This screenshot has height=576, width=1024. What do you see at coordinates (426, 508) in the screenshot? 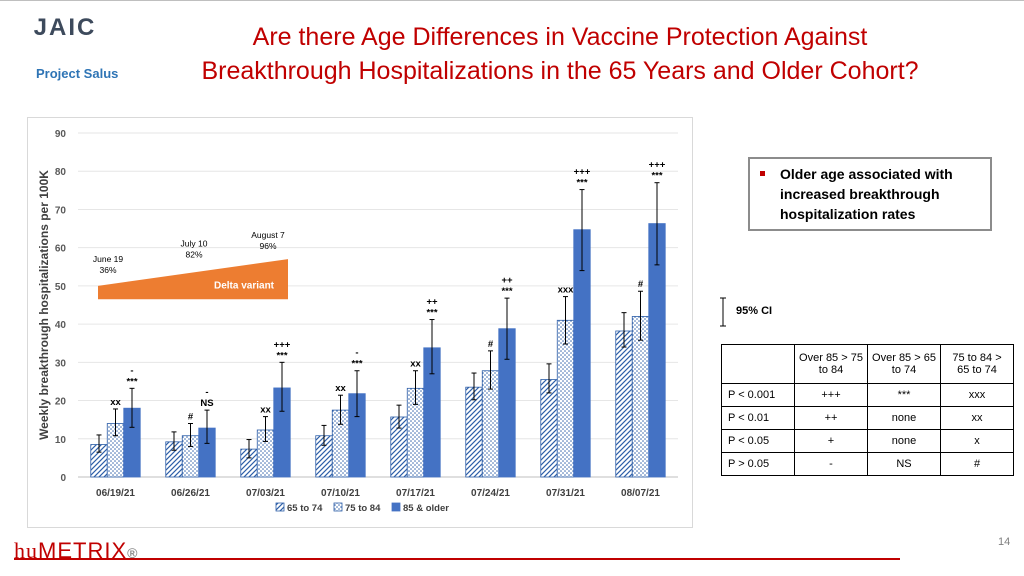
I see `legend-label: 85 & older` at bounding box center [426, 508].